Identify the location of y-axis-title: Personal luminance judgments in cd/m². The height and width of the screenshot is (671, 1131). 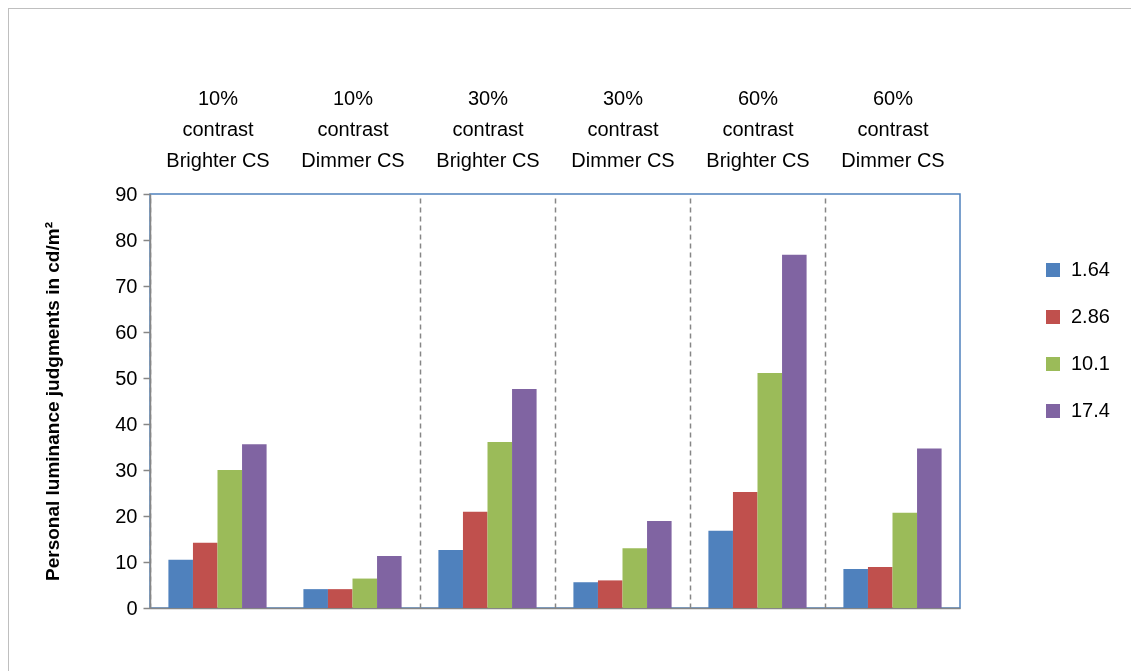
(53, 401).